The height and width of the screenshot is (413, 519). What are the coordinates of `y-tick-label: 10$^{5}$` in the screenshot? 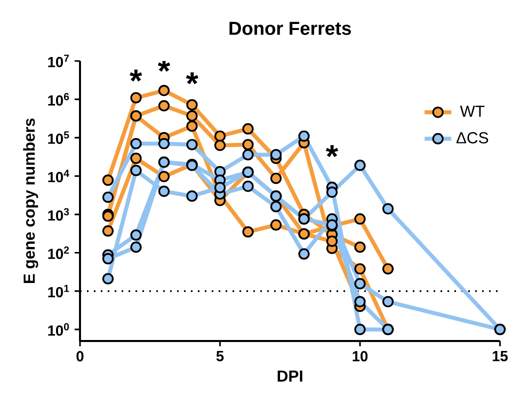 It's located at (58, 137).